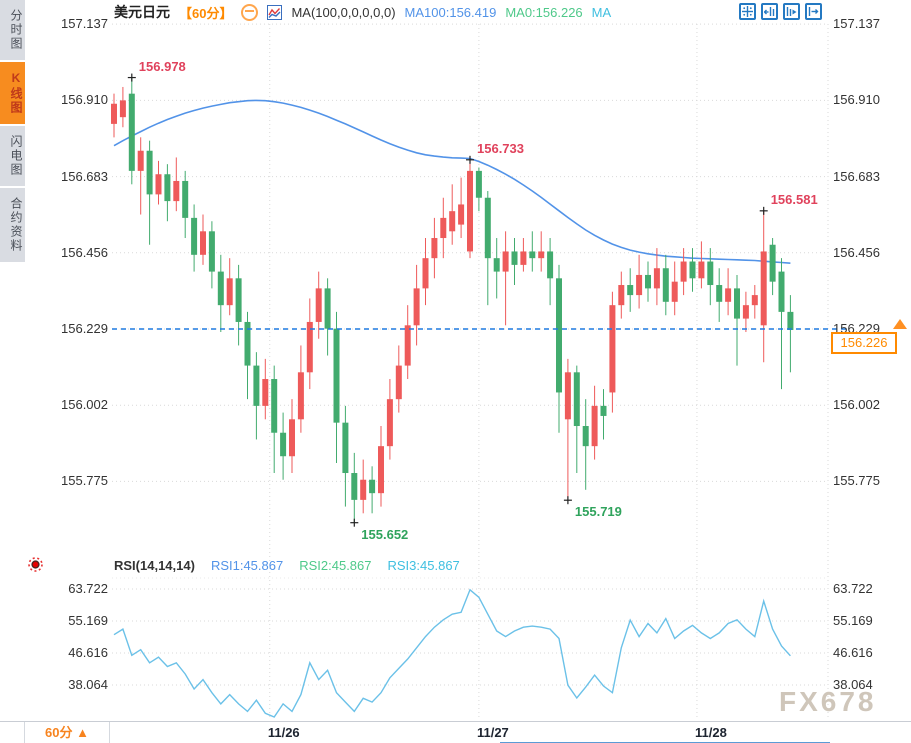  Describe the element at coordinates (492, 732) in the screenshot. I see `date-axis-label: 11/27` at that location.